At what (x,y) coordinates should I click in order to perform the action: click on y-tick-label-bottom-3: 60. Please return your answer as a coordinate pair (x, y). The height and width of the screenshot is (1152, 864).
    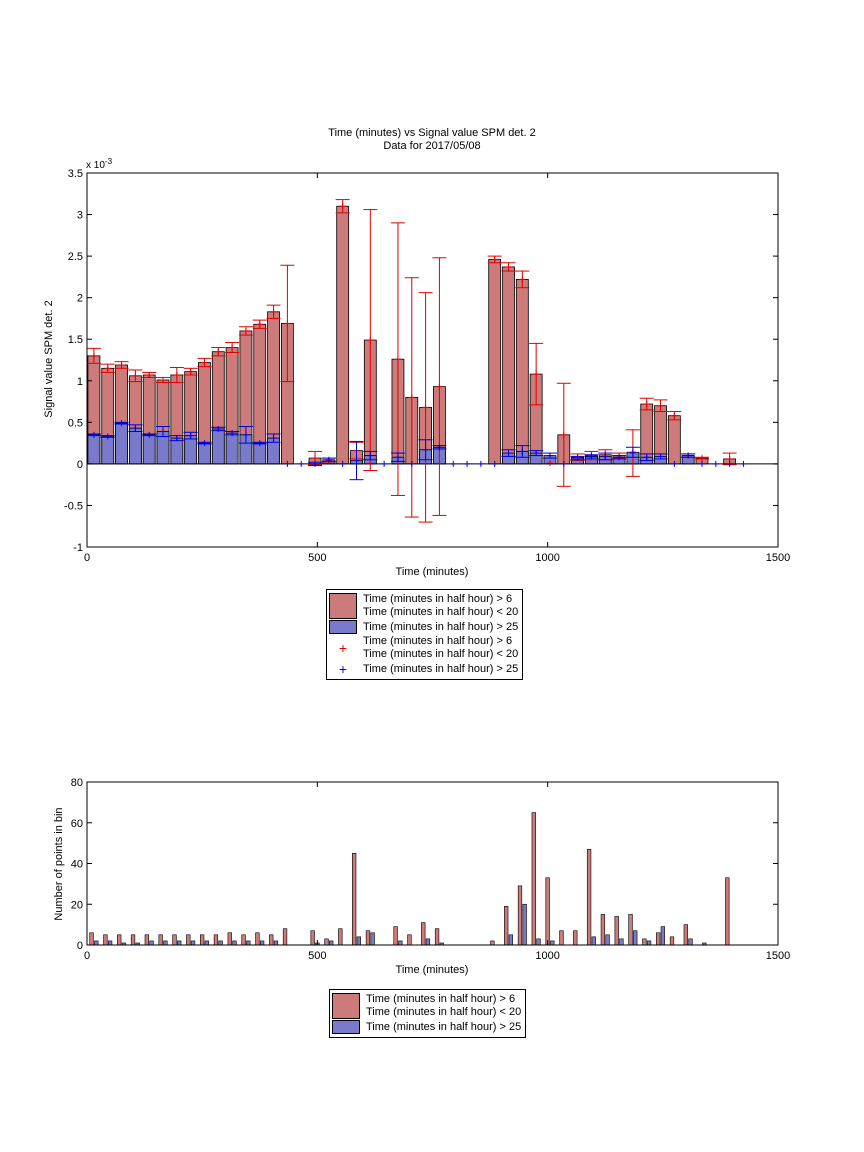
    Looking at the image, I should click on (77, 824).